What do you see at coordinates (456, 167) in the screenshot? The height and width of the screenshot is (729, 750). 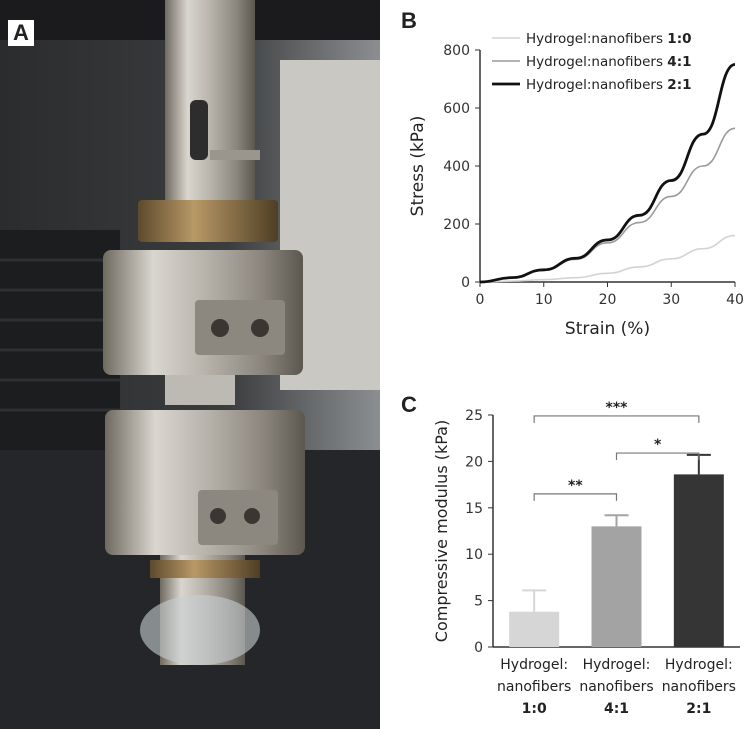 I see `y-tick-label: 400` at bounding box center [456, 167].